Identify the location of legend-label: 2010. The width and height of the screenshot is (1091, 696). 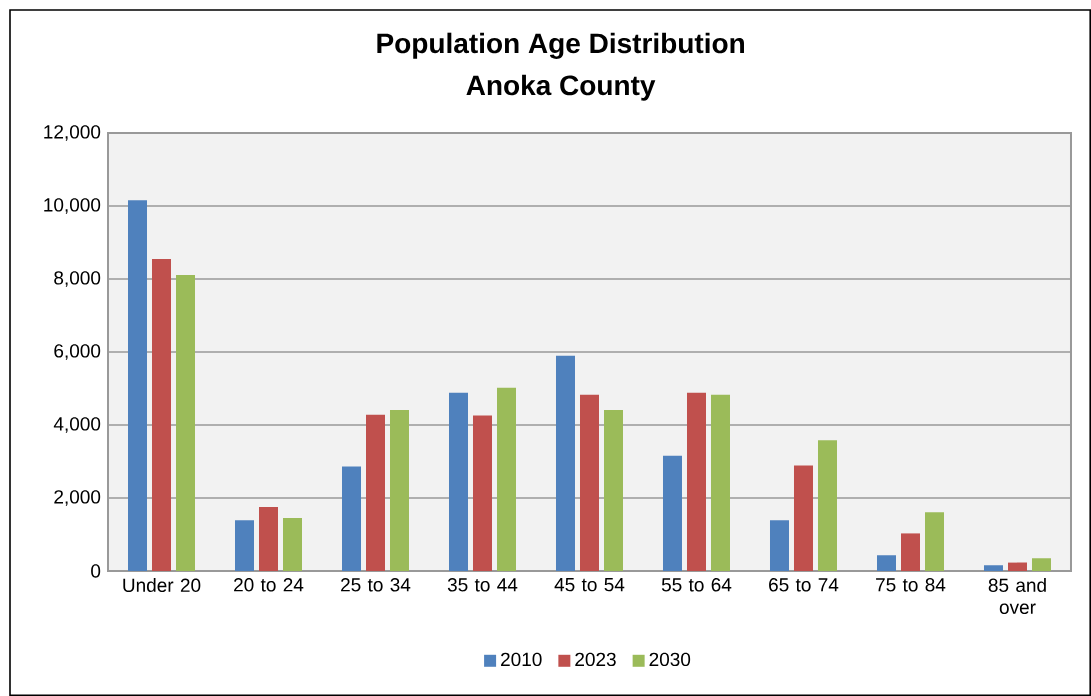
(521, 659).